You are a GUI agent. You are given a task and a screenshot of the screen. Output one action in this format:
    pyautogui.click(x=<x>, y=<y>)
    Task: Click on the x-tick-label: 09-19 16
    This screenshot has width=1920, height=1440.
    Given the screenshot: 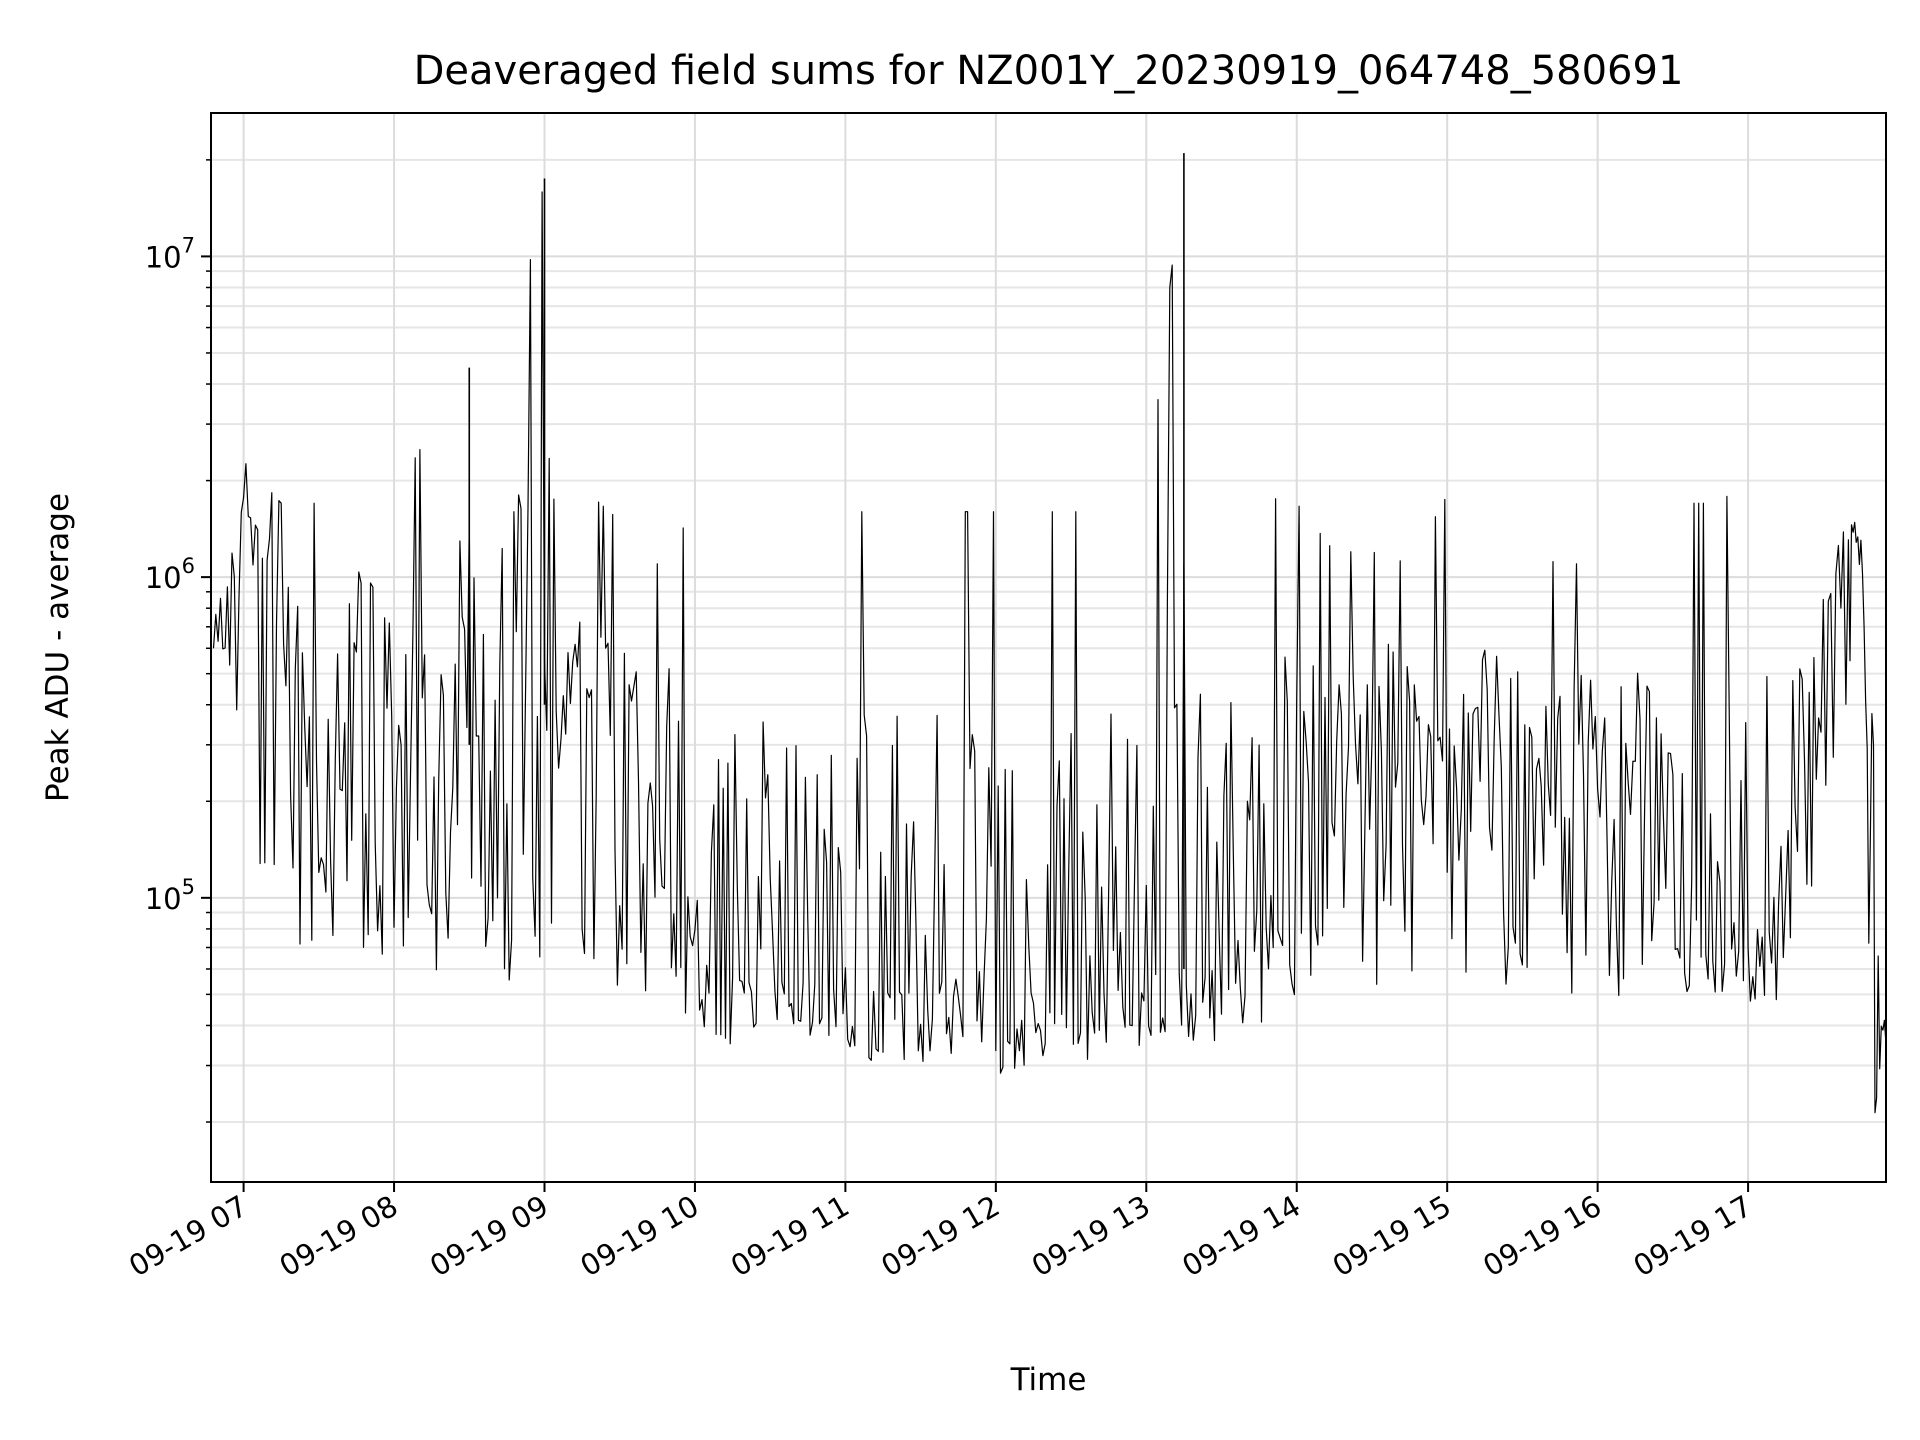 What is the action you would take?
    pyautogui.click(x=1542, y=1236)
    